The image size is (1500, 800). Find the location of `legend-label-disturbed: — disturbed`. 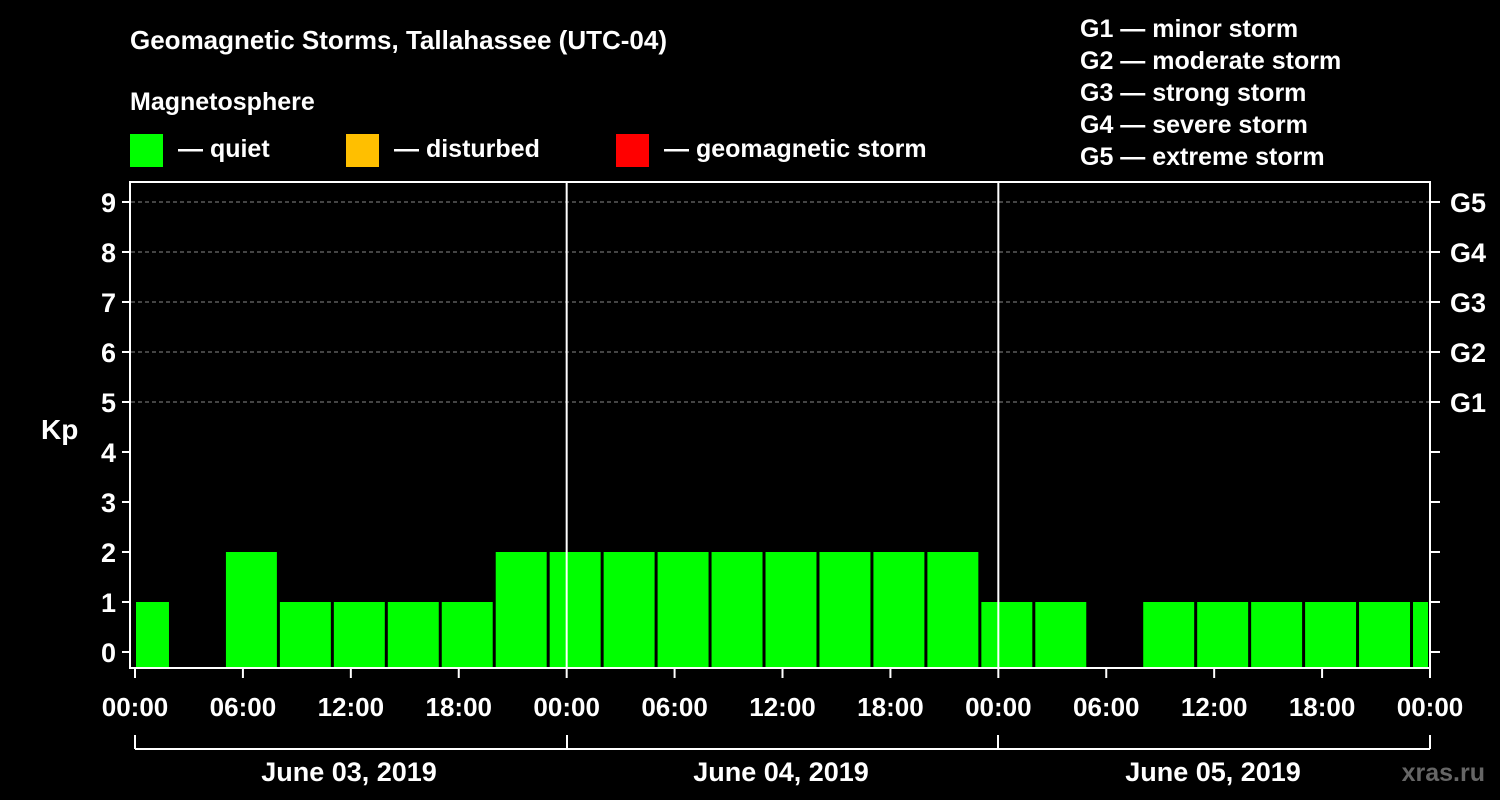

legend-label-disturbed: — disturbed is located at coordinates (467, 149).